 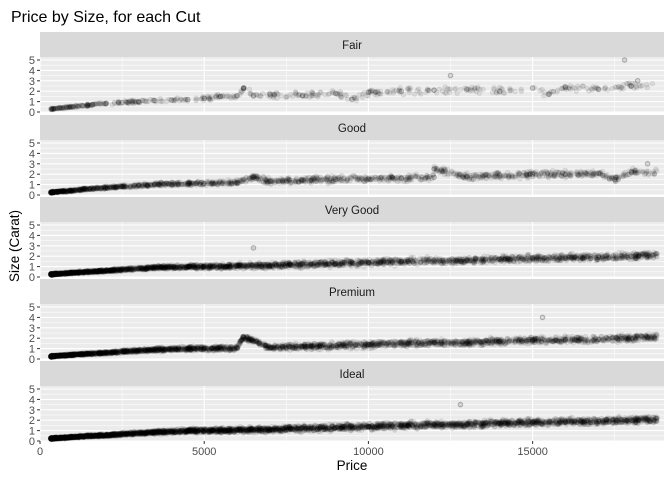 What do you see at coordinates (32, 92) in the screenshot?
I see `y-tick-label: 2` at bounding box center [32, 92].